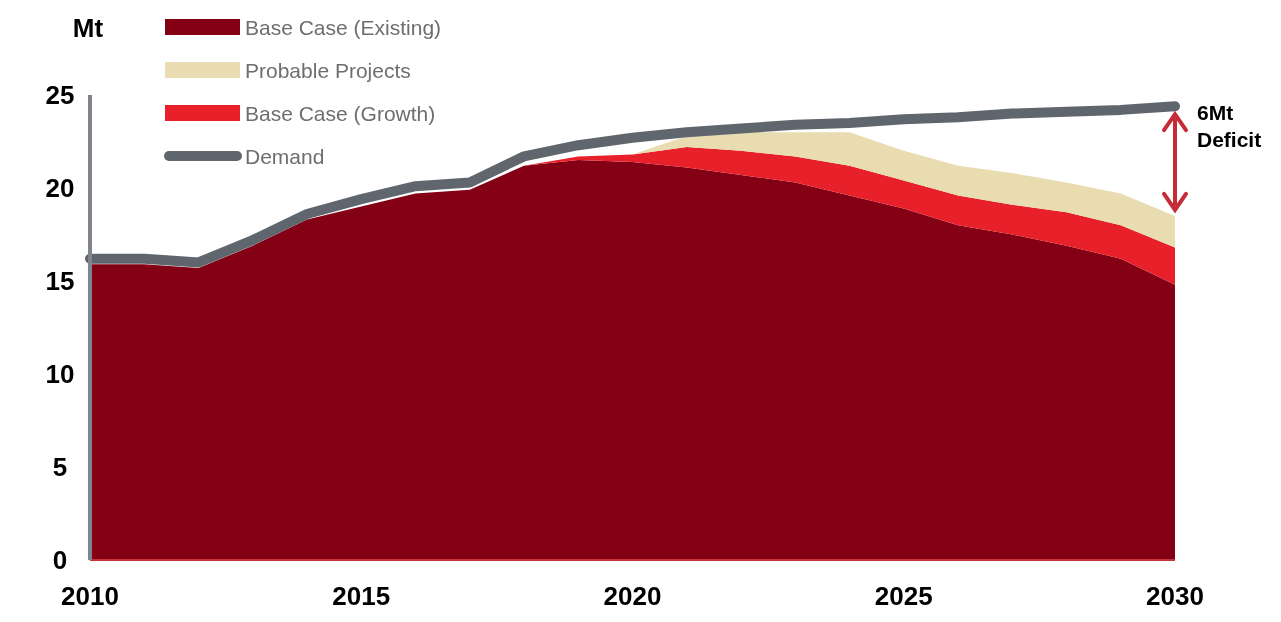 The width and height of the screenshot is (1281, 622). What do you see at coordinates (1175, 596) in the screenshot?
I see `x-tick-label: 2030` at bounding box center [1175, 596].